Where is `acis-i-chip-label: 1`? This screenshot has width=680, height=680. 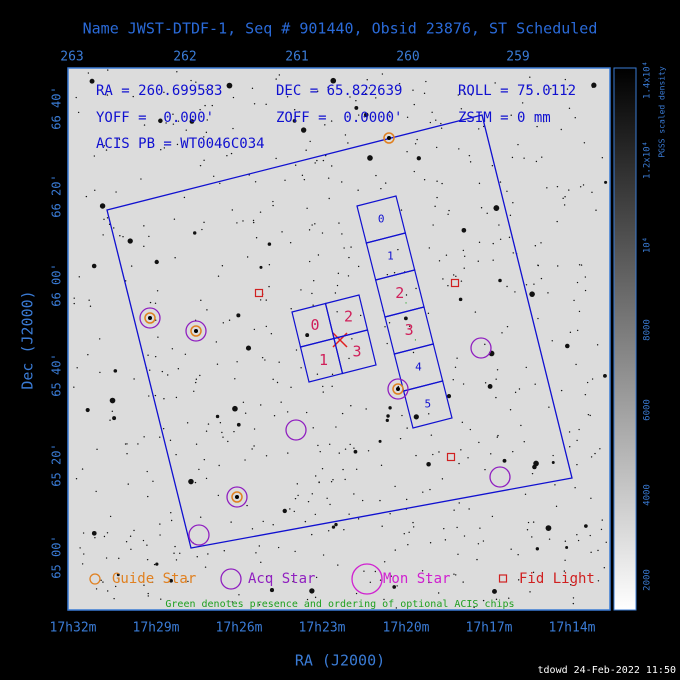
acis-i-chip-label: 1 is located at coordinates (323, 360).